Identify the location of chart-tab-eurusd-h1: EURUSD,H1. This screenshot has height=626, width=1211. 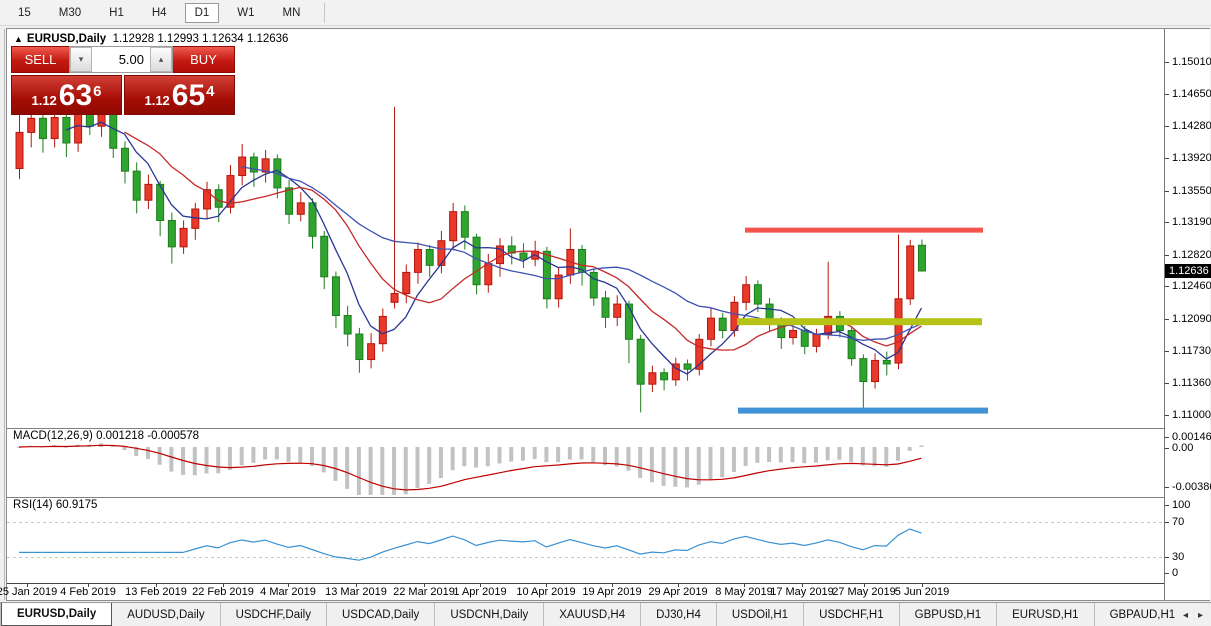
(1046, 614).